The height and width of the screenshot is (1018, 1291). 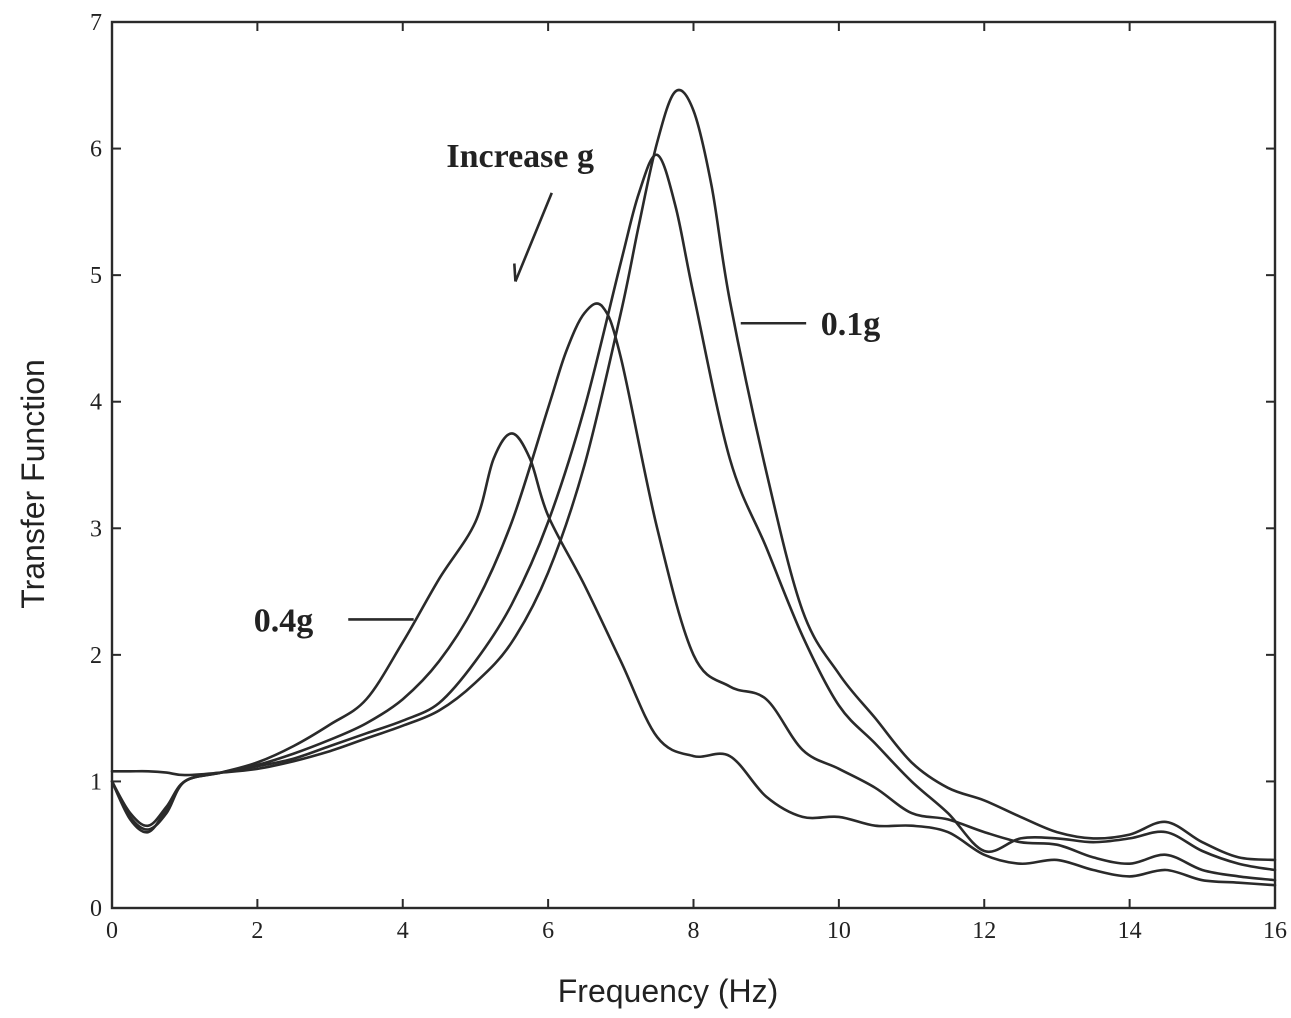 I want to click on y-tick-label: 1, so click(x=96, y=782).